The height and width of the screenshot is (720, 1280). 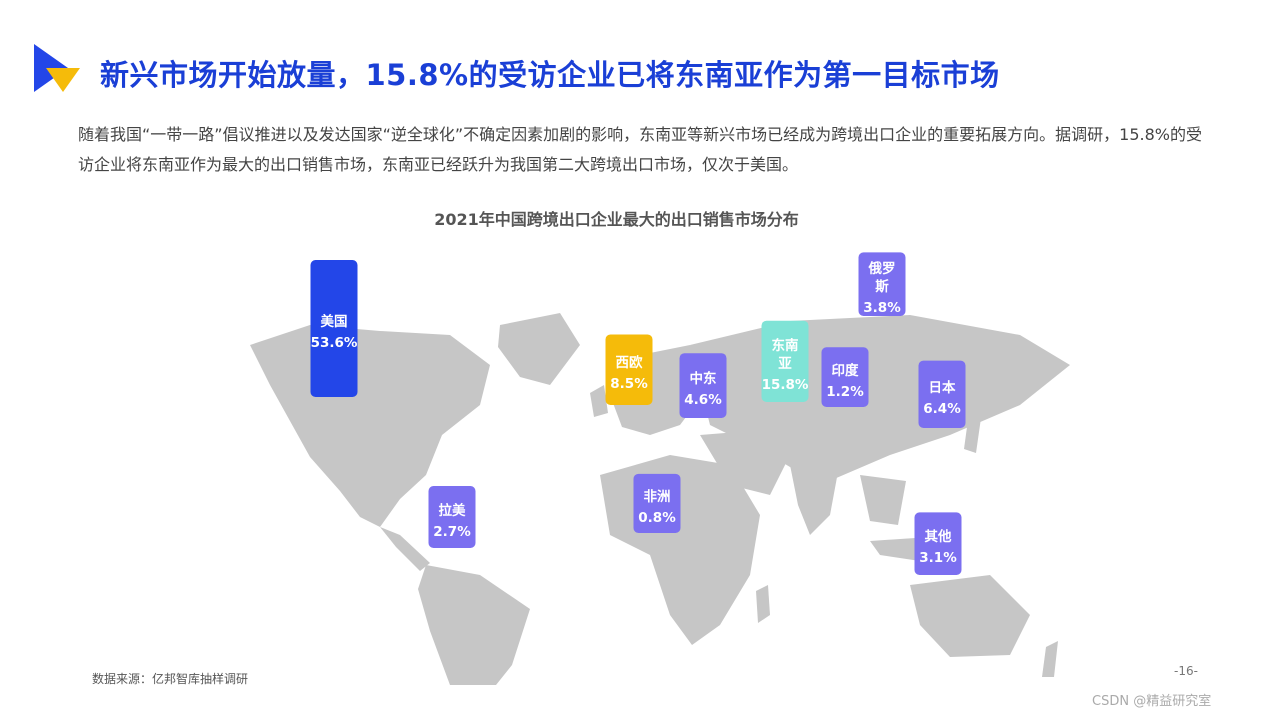 I want to click on bar-category-2: 中东, so click(x=703, y=379).